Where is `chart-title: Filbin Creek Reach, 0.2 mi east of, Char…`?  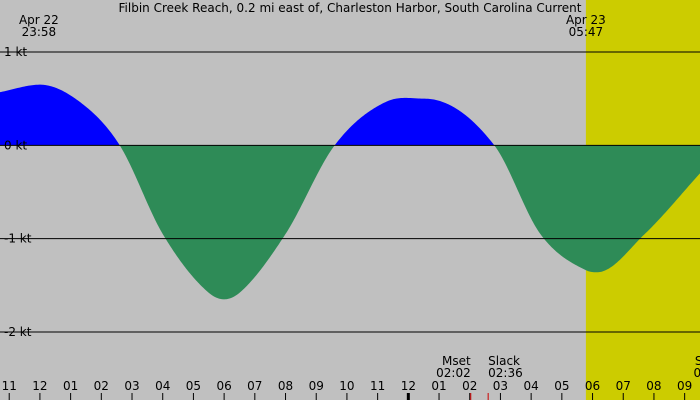
chart-title: Filbin Creek Reach, 0.2 mi east of, Char… is located at coordinates (350, 8).